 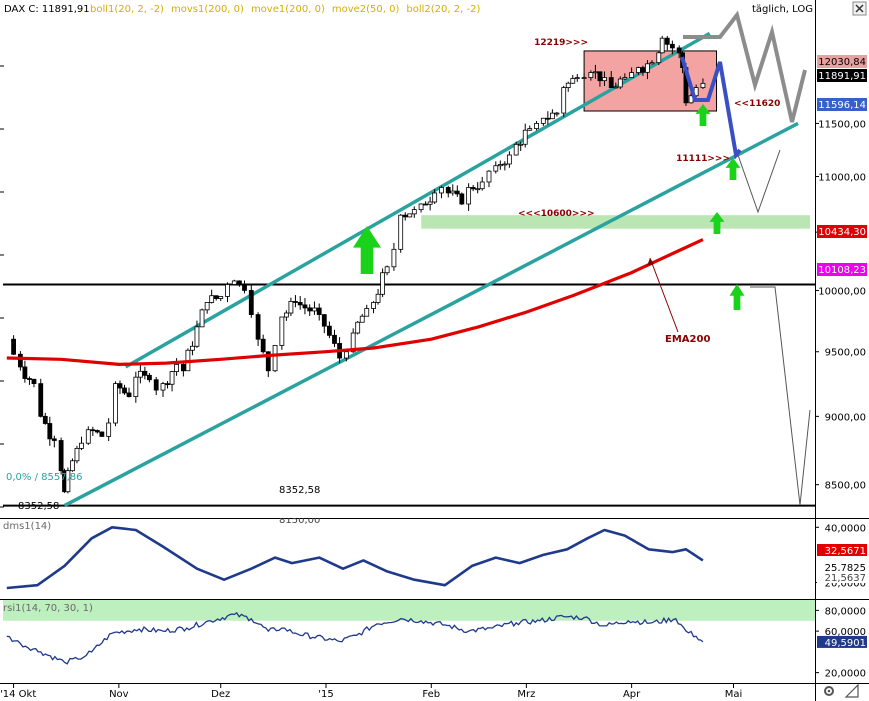 I want to click on rsi-tick-label: 20,0000, so click(x=845, y=674).